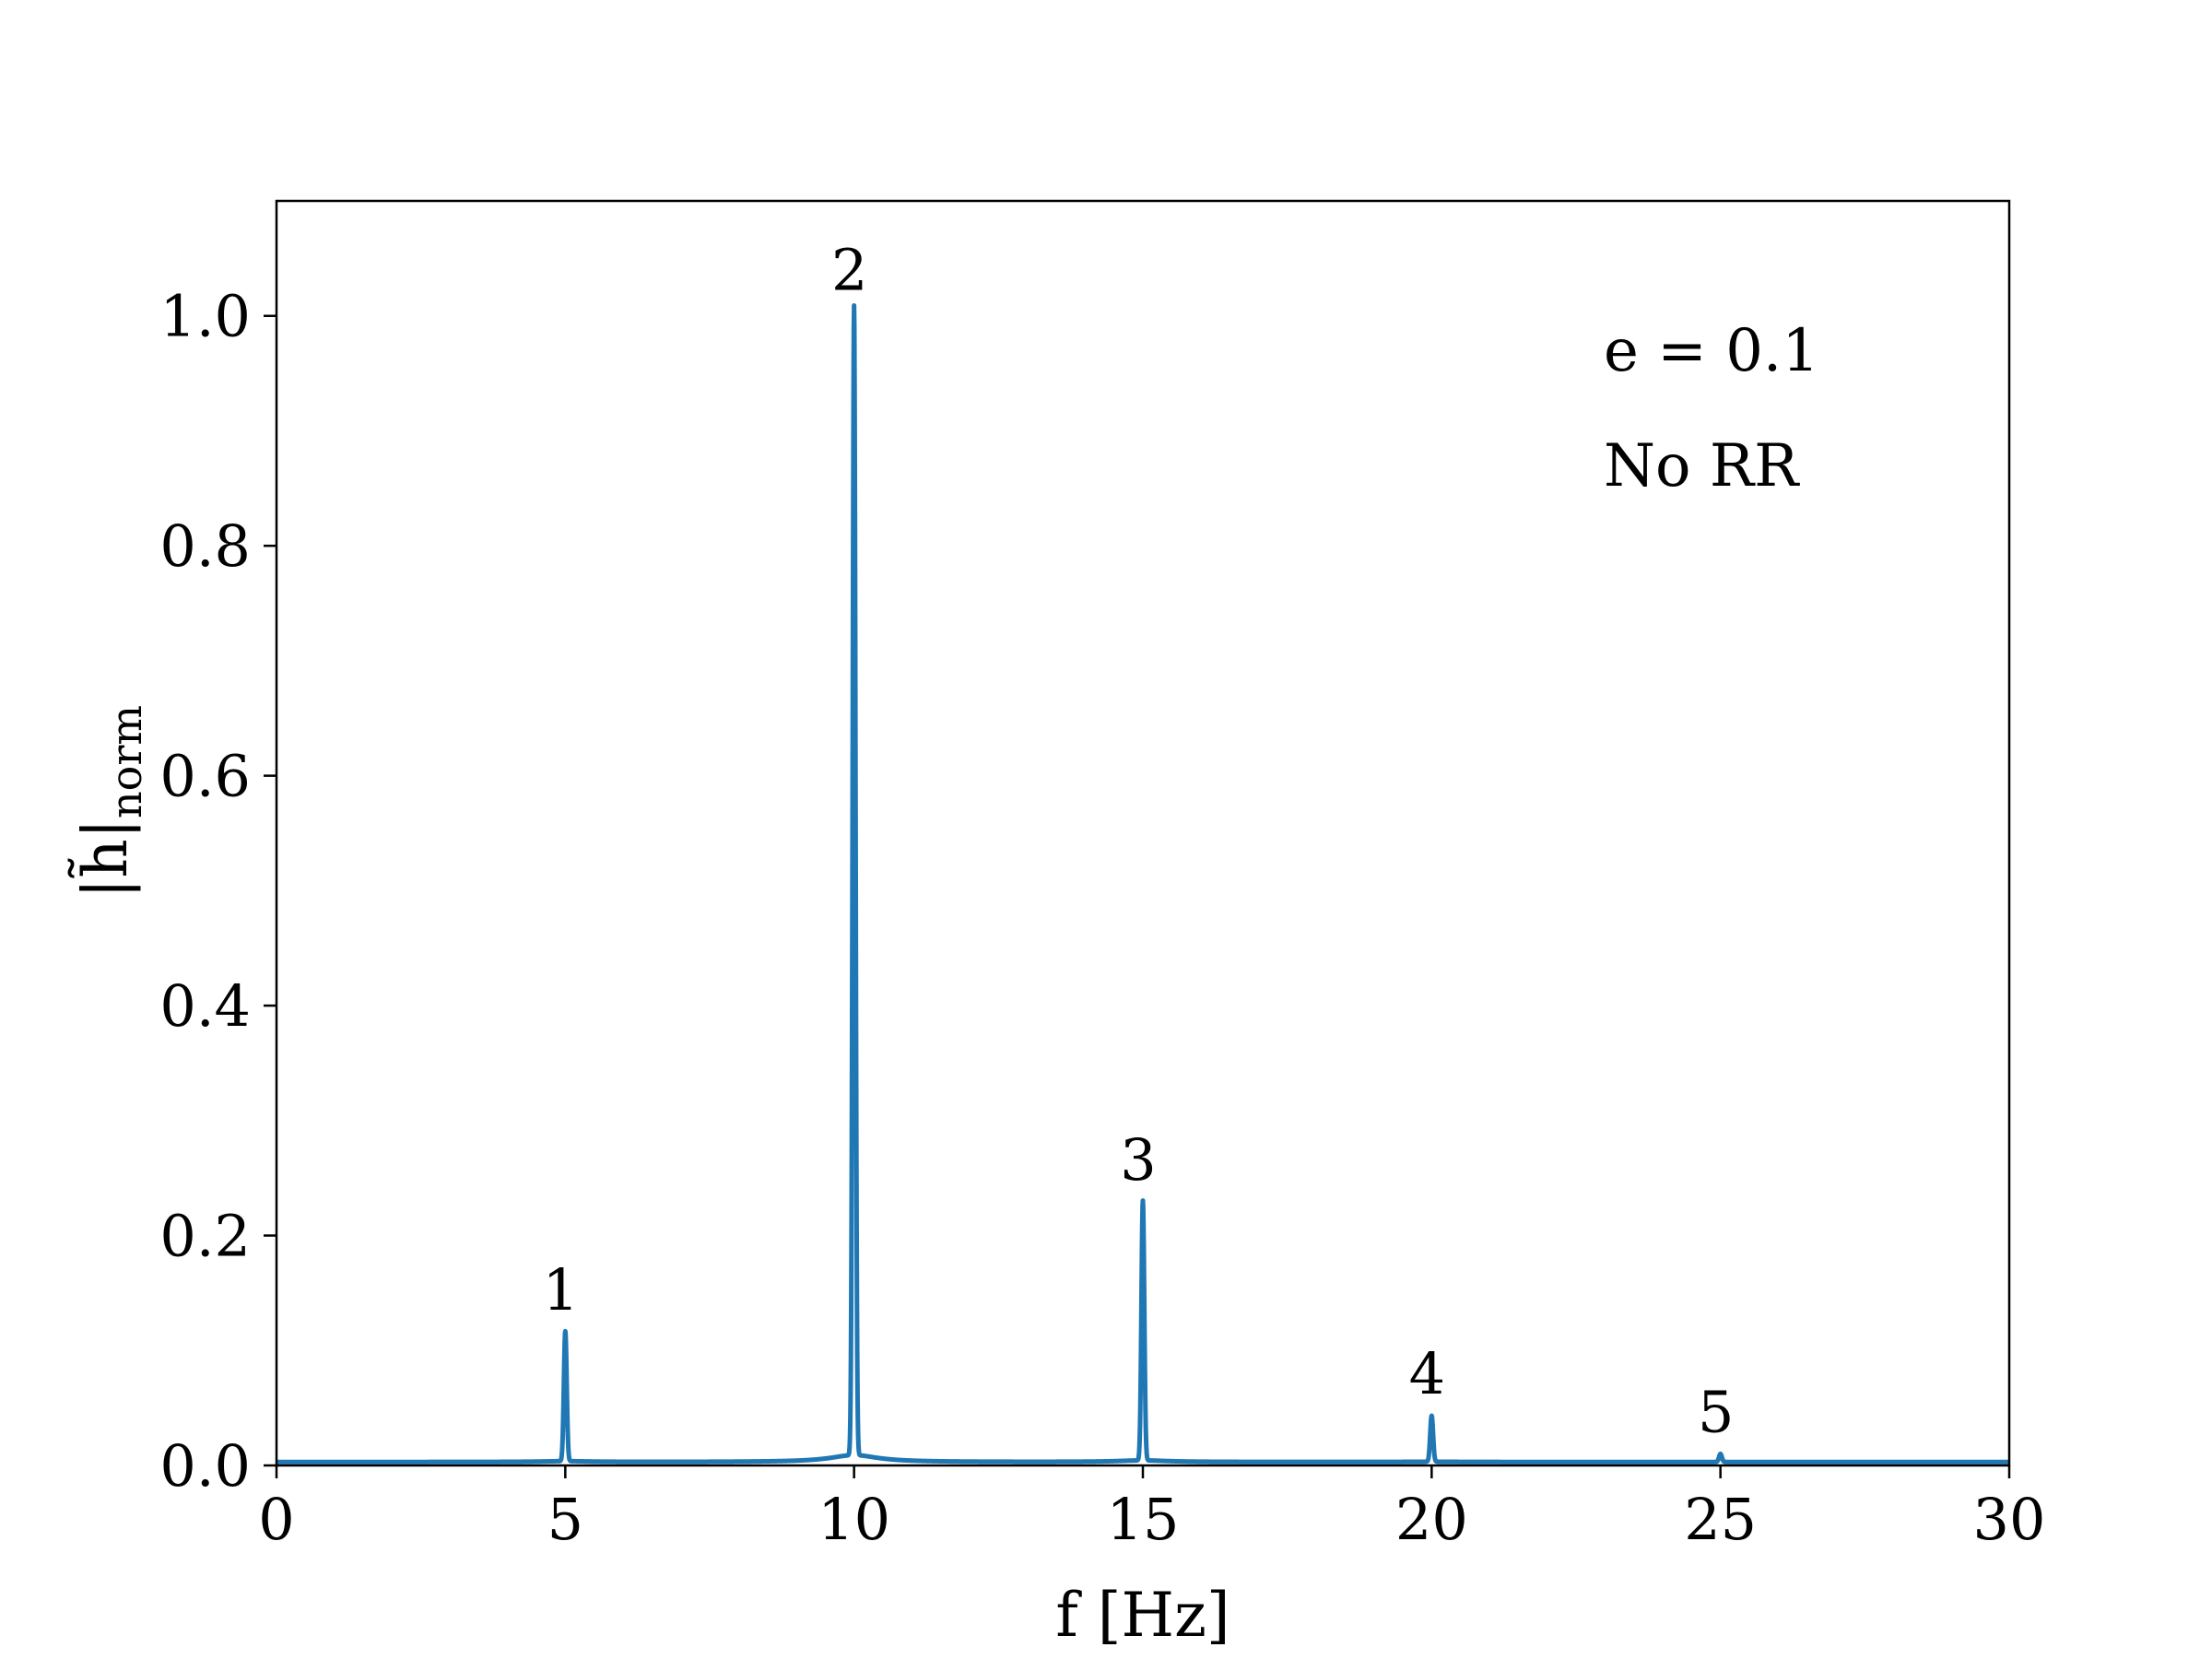 The height and width of the screenshot is (1659, 2212). What do you see at coordinates (205, 1006) in the screenshot?
I see `y-tick-label: 0.4` at bounding box center [205, 1006].